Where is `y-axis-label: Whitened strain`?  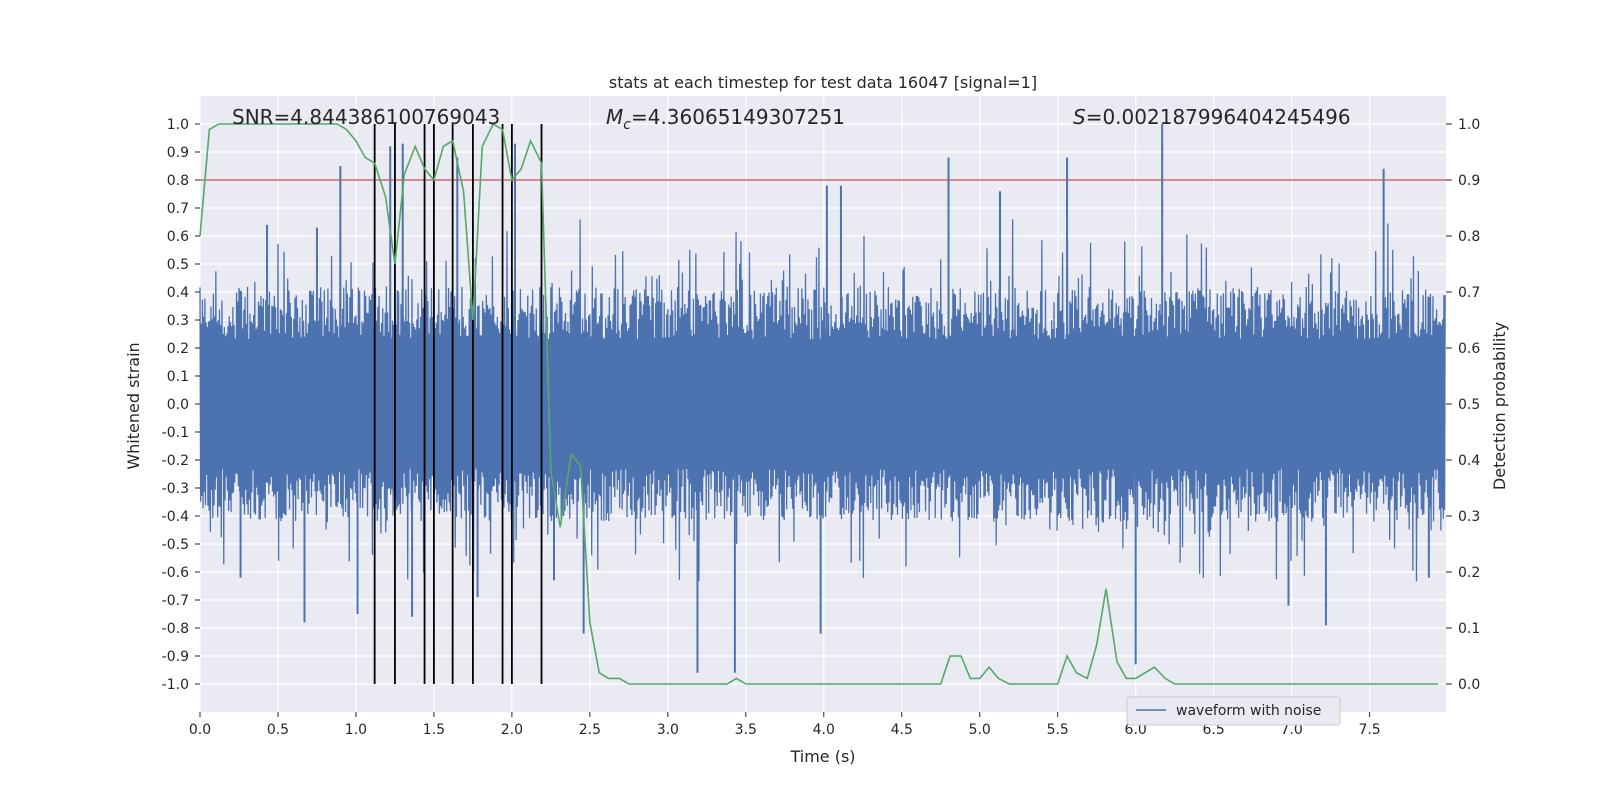
y-axis-label: Whitened strain is located at coordinates (133, 405).